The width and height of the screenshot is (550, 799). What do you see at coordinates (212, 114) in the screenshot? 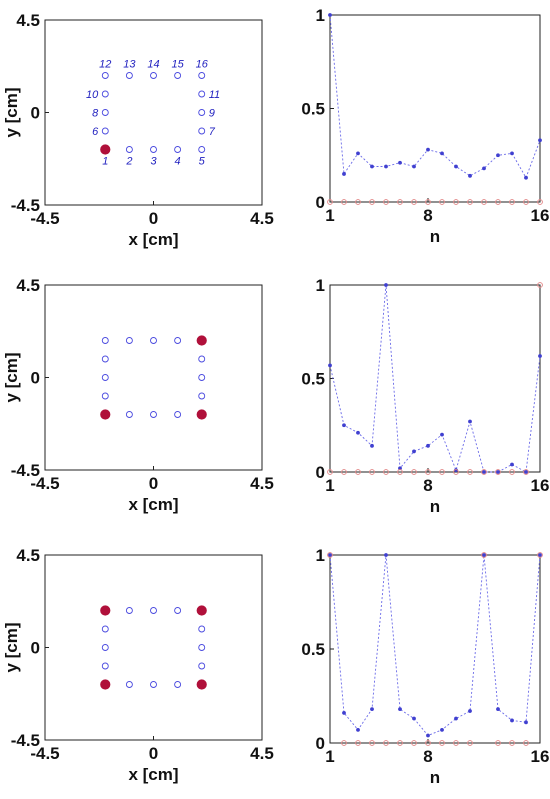
I see `sensor-index-label: 9` at bounding box center [212, 114].